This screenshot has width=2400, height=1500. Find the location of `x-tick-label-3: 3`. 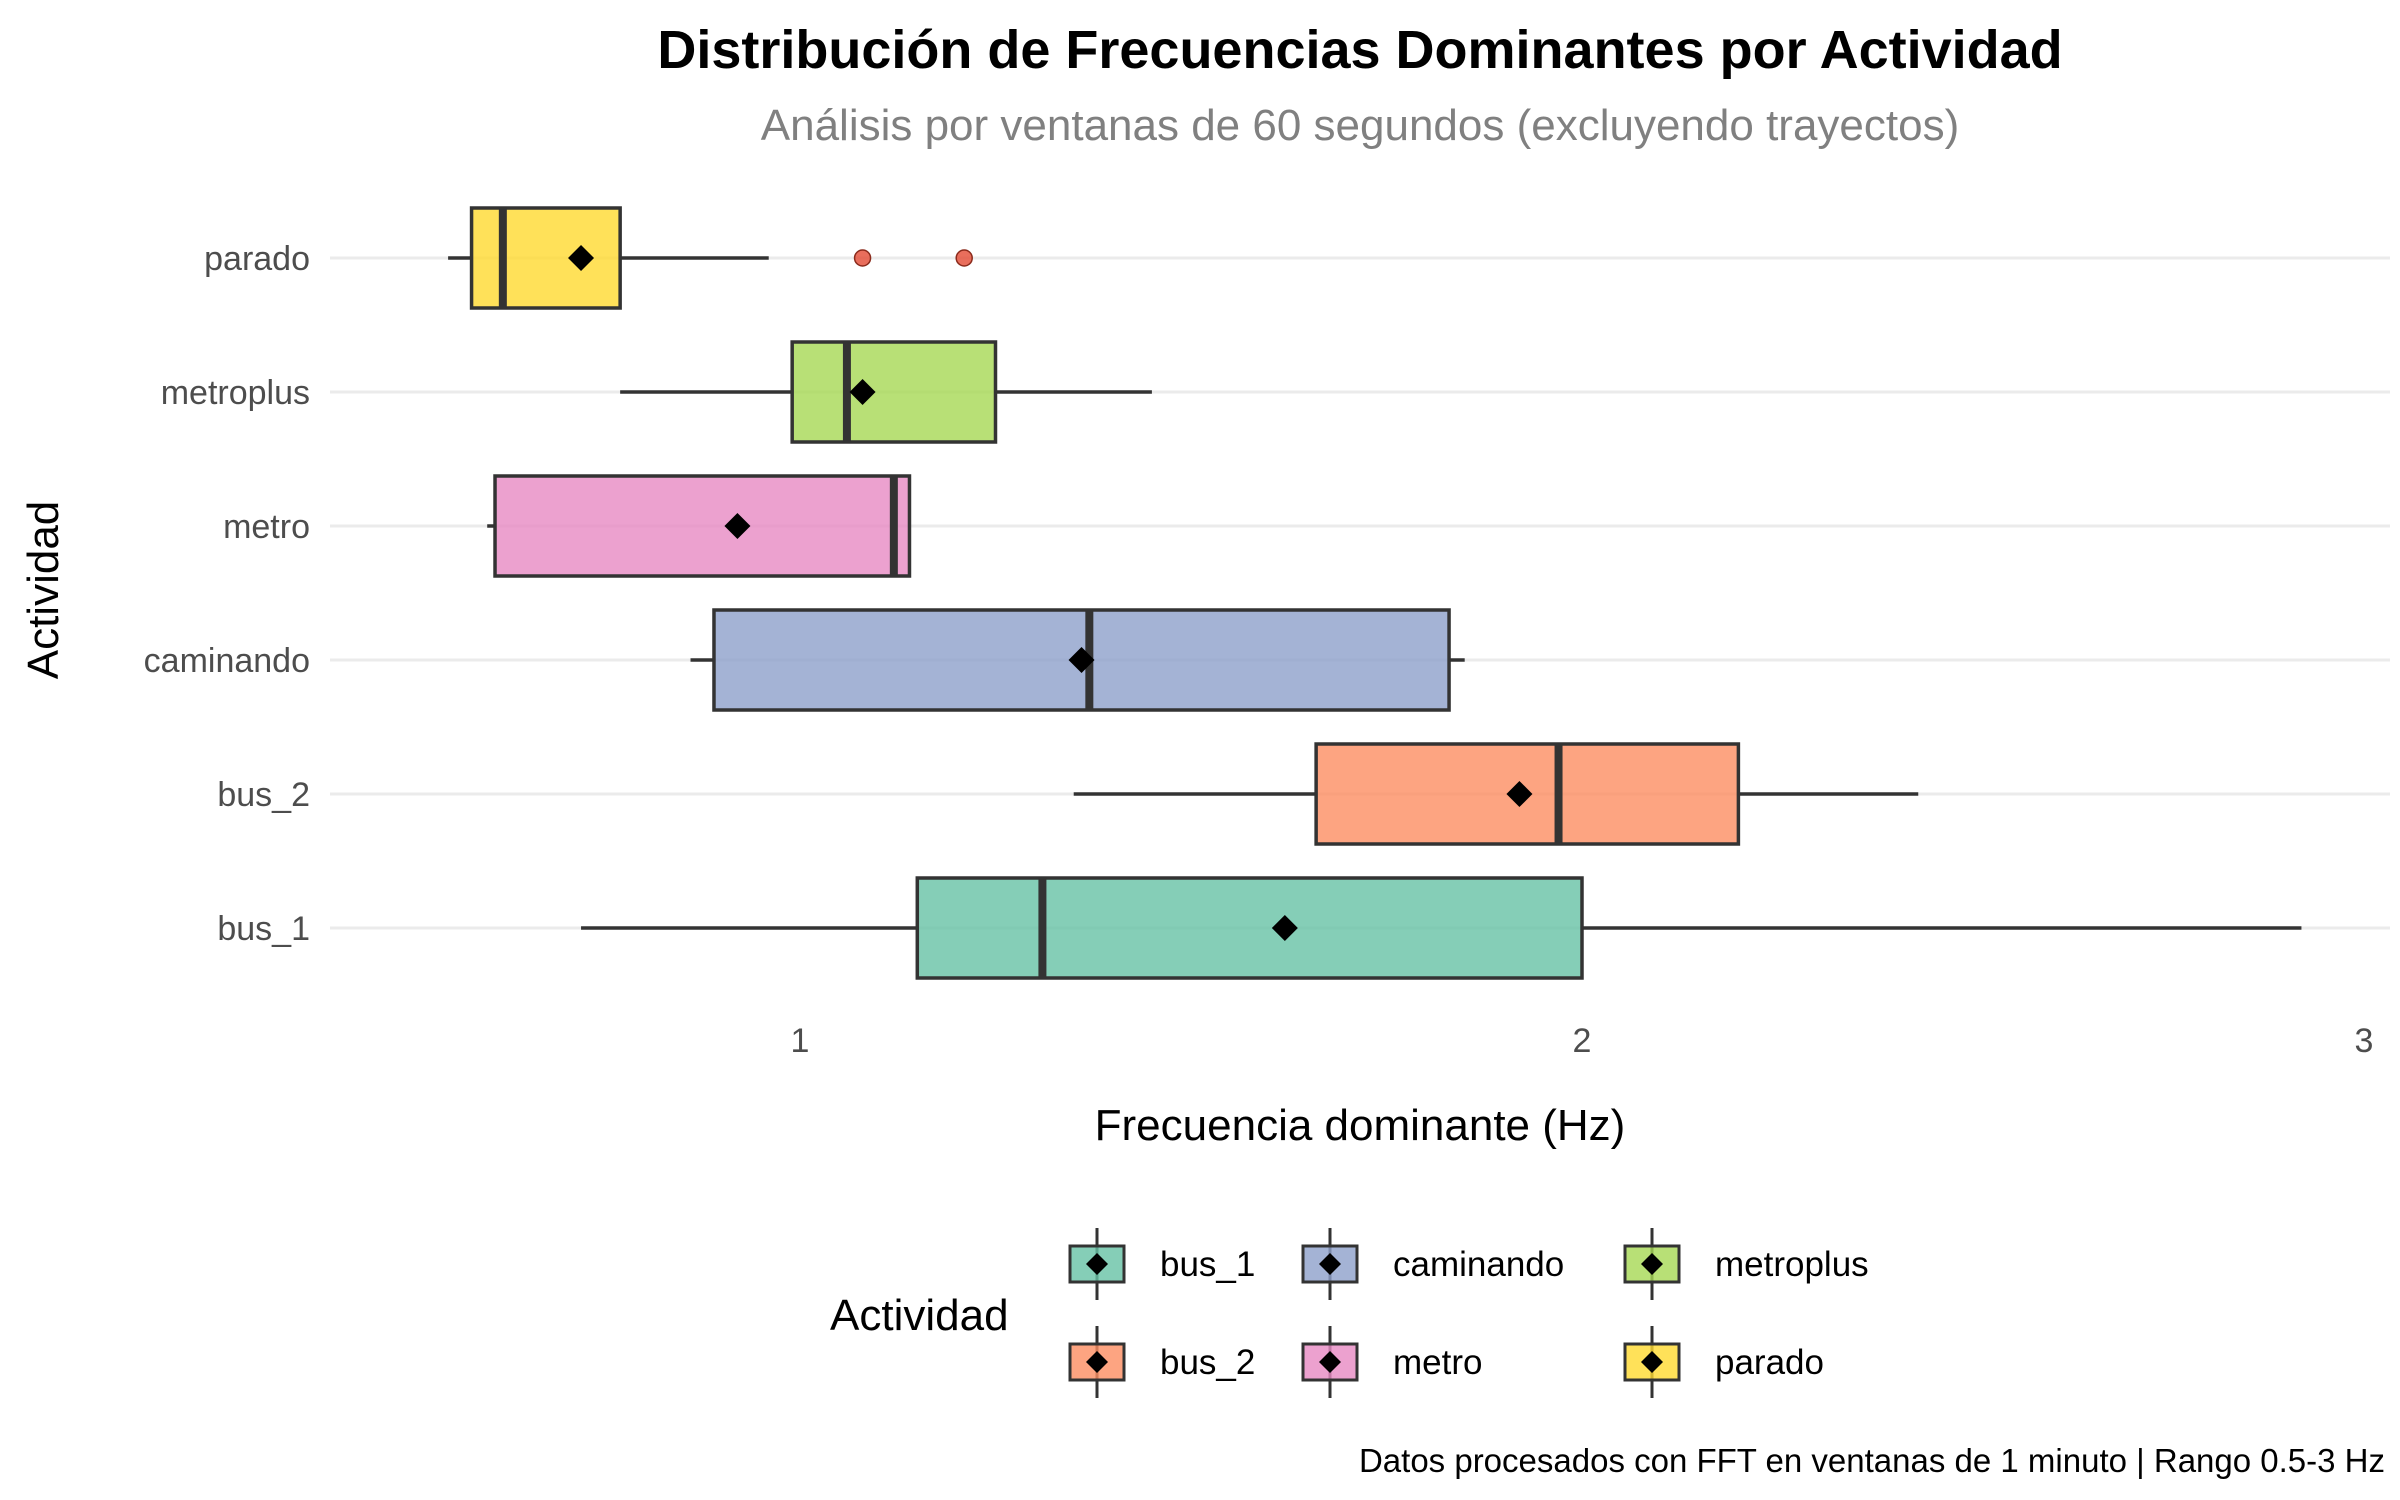

x-tick-label-3: 3 is located at coordinates (2364, 1041).